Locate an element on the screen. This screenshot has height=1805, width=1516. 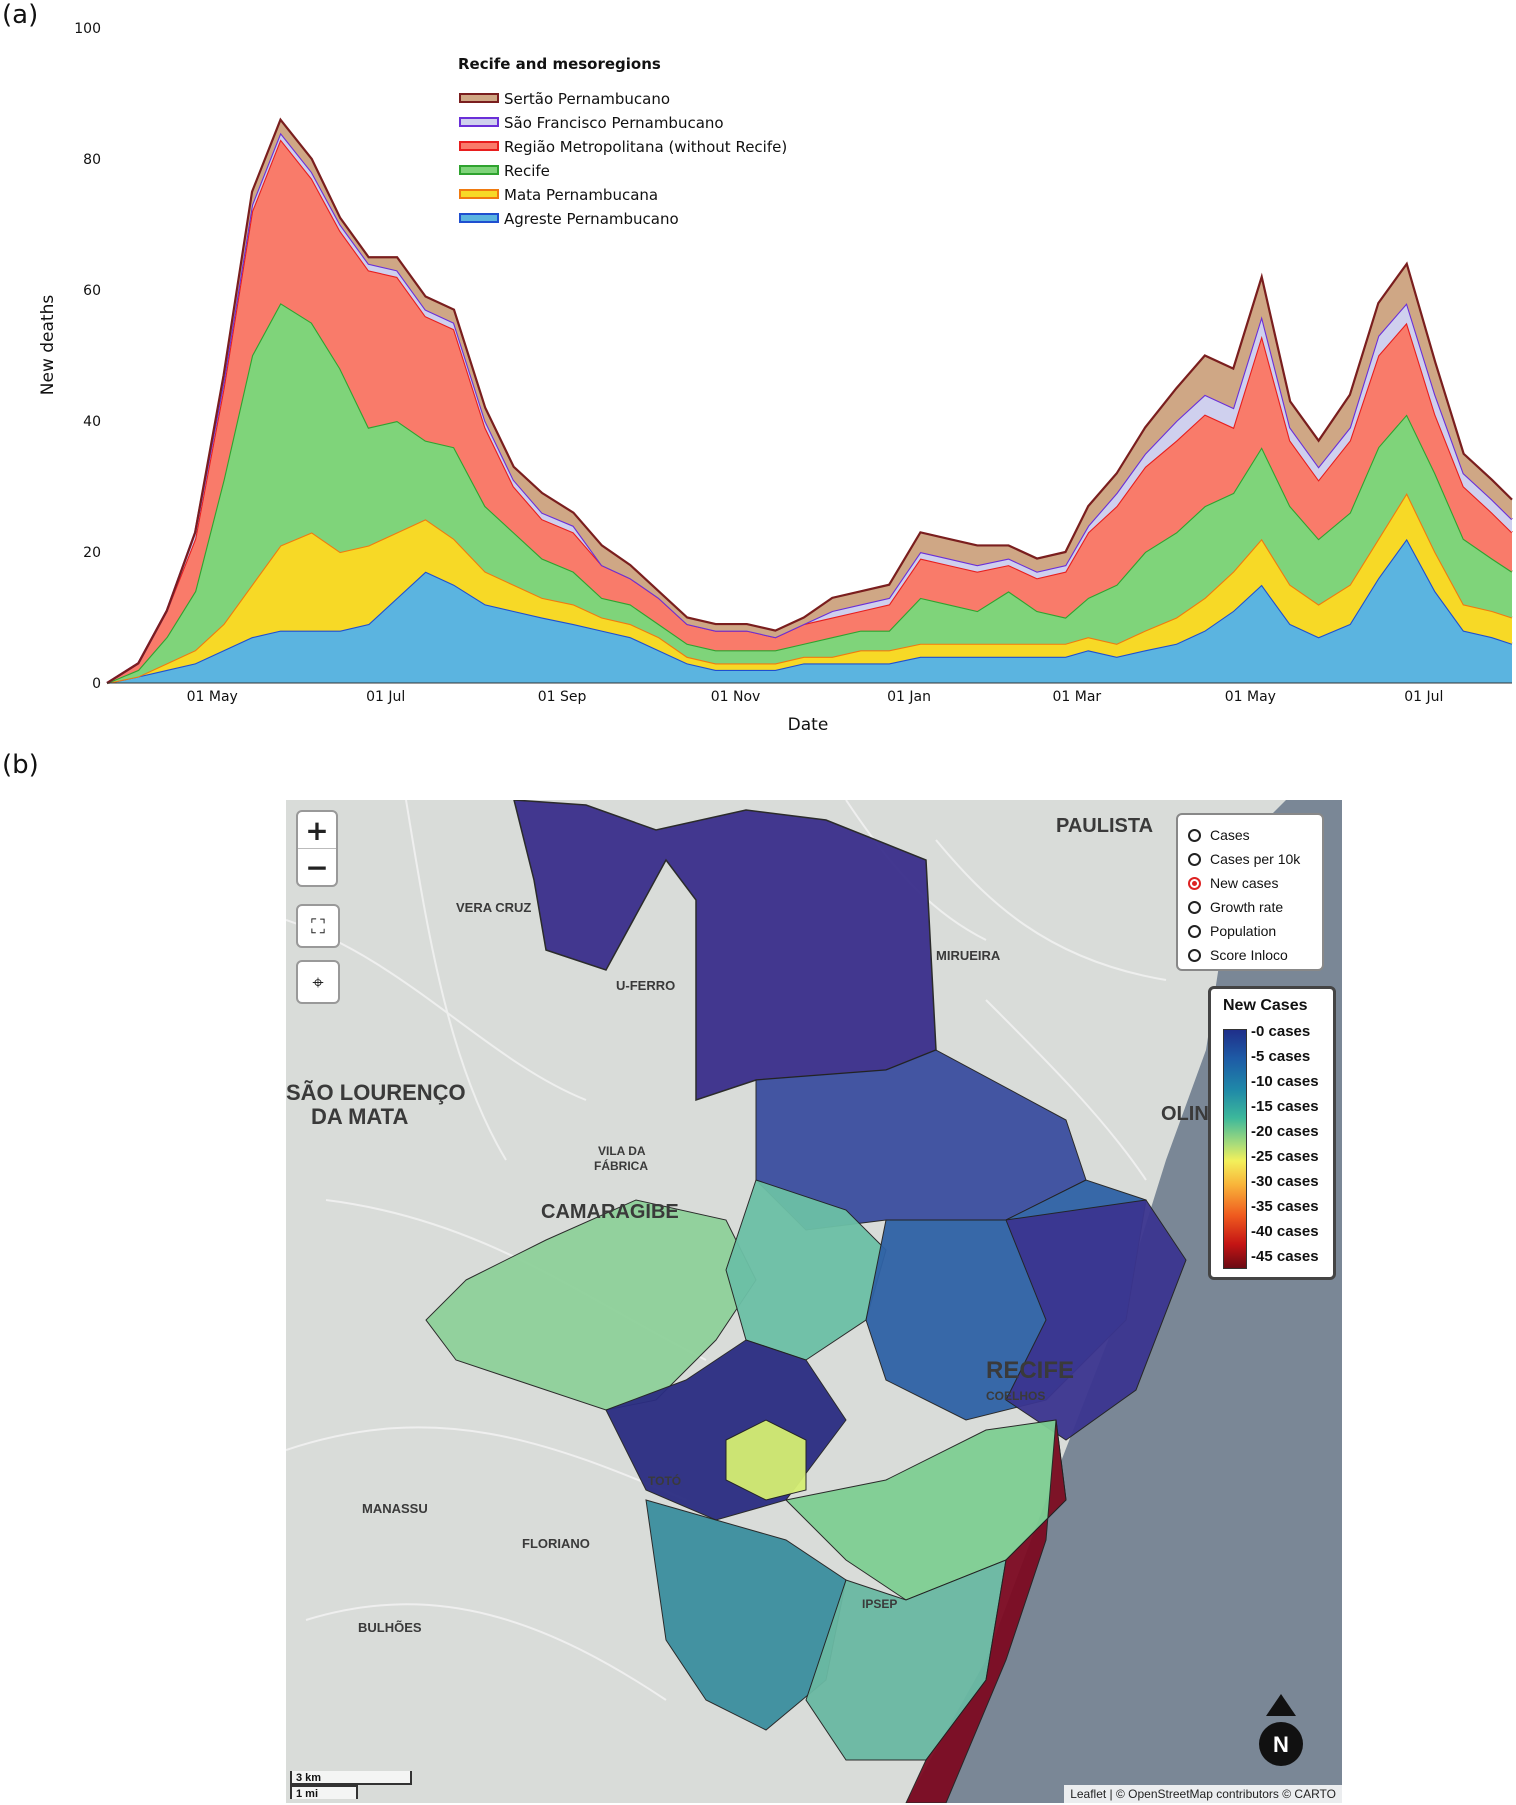
y-axis: 0 20 40 60 80 100 is located at coordinates (87, 356).